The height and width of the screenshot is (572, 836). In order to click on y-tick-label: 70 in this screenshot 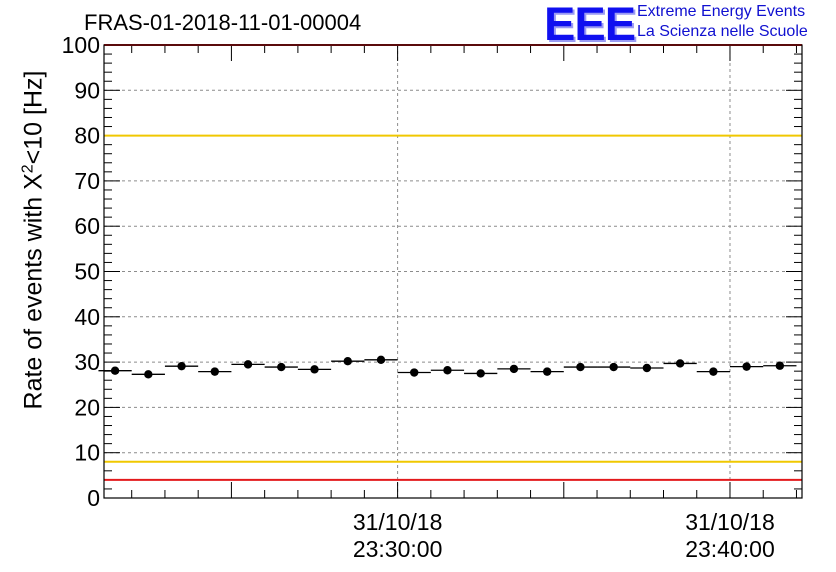, I will do `click(87, 181)`.